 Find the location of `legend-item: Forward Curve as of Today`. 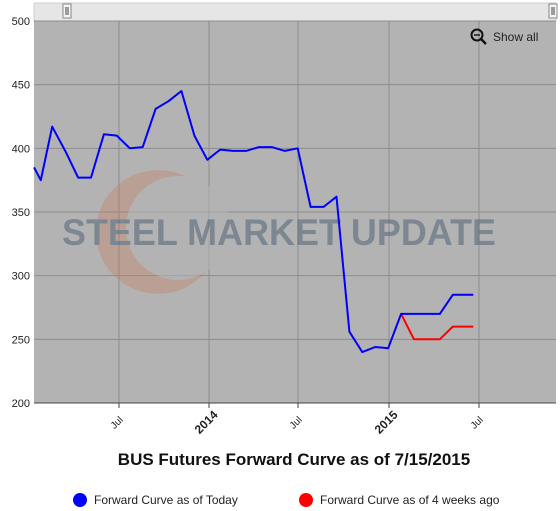

legend-item: Forward Curve as of Today is located at coordinates (155, 500).